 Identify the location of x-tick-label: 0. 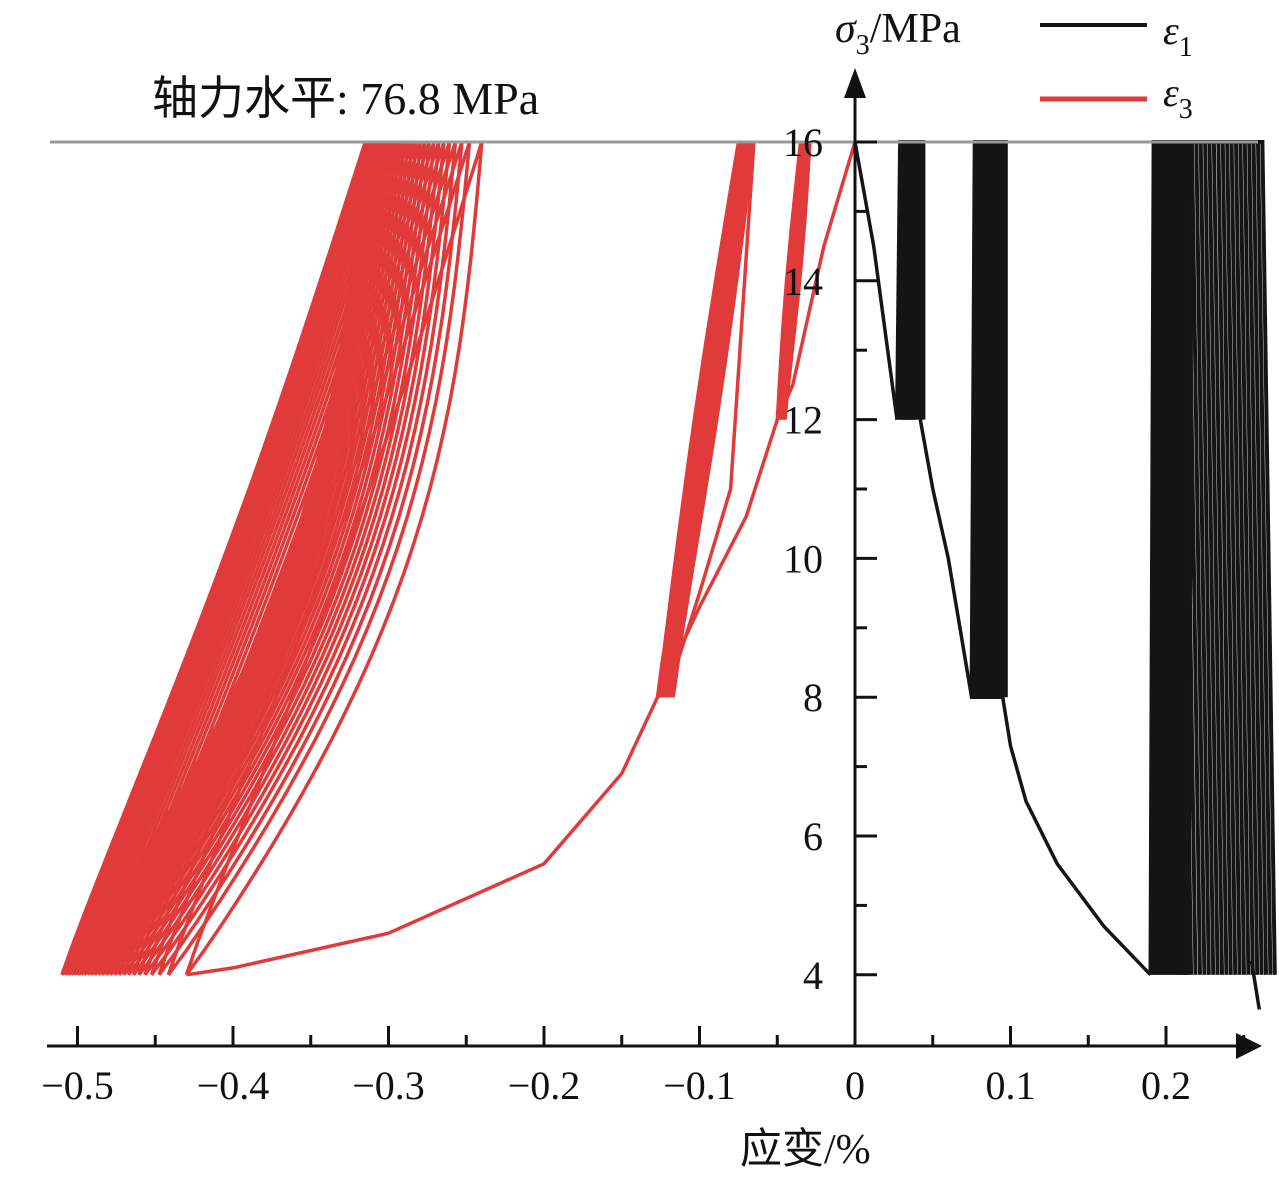
(855, 1085).